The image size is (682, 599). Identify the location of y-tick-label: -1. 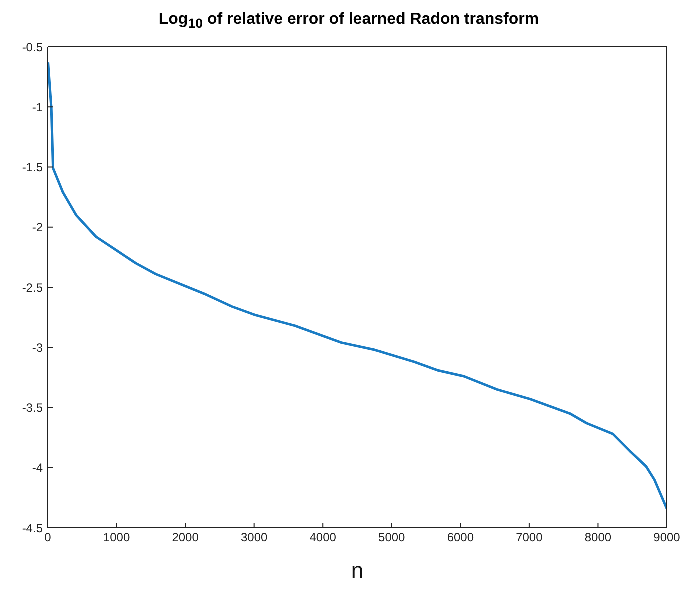
(38, 107).